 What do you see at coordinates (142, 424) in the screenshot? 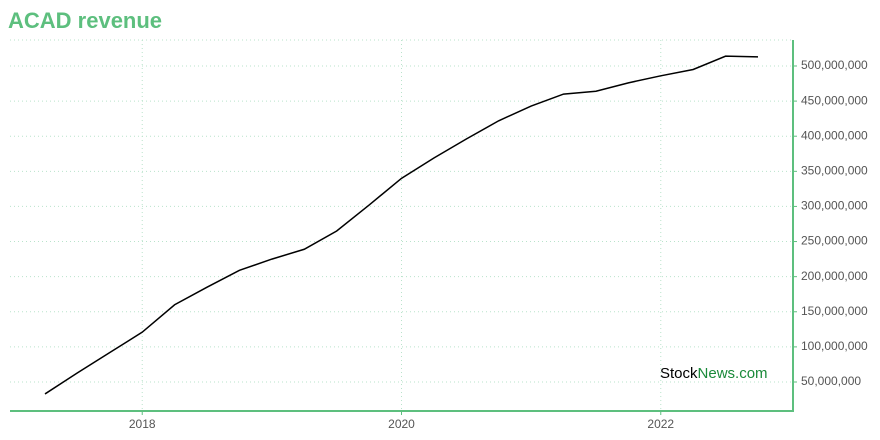
I see `x-tick-label: 2018` at bounding box center [142, 424].